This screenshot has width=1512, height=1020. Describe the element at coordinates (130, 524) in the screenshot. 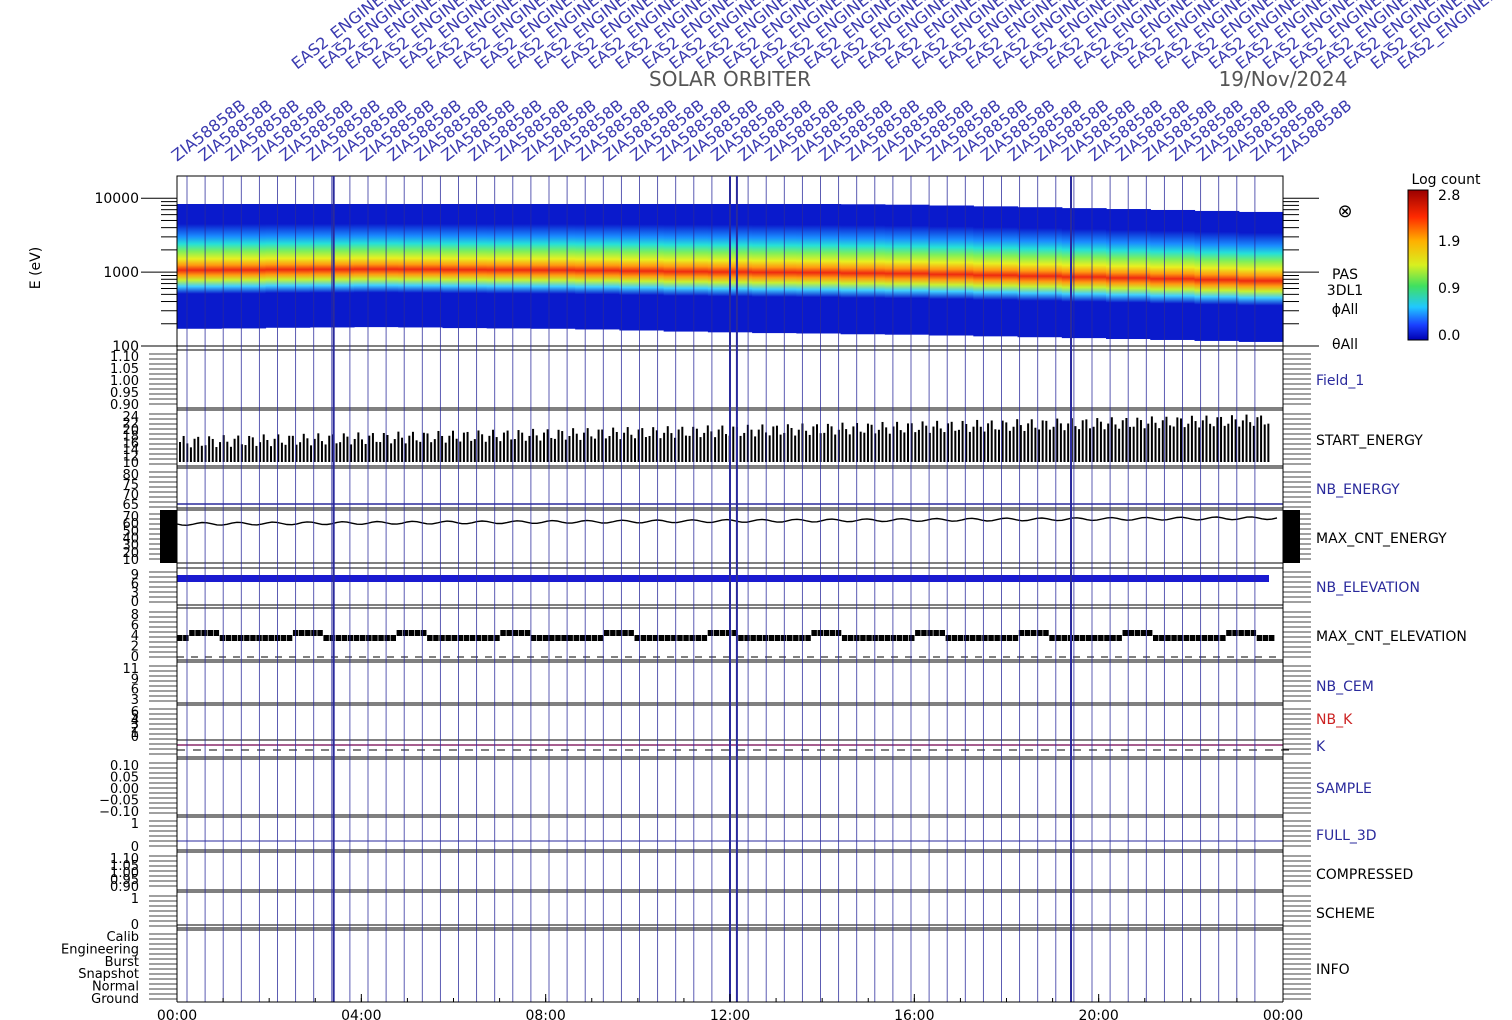

I see `panel-tick-label: 60` at that location.